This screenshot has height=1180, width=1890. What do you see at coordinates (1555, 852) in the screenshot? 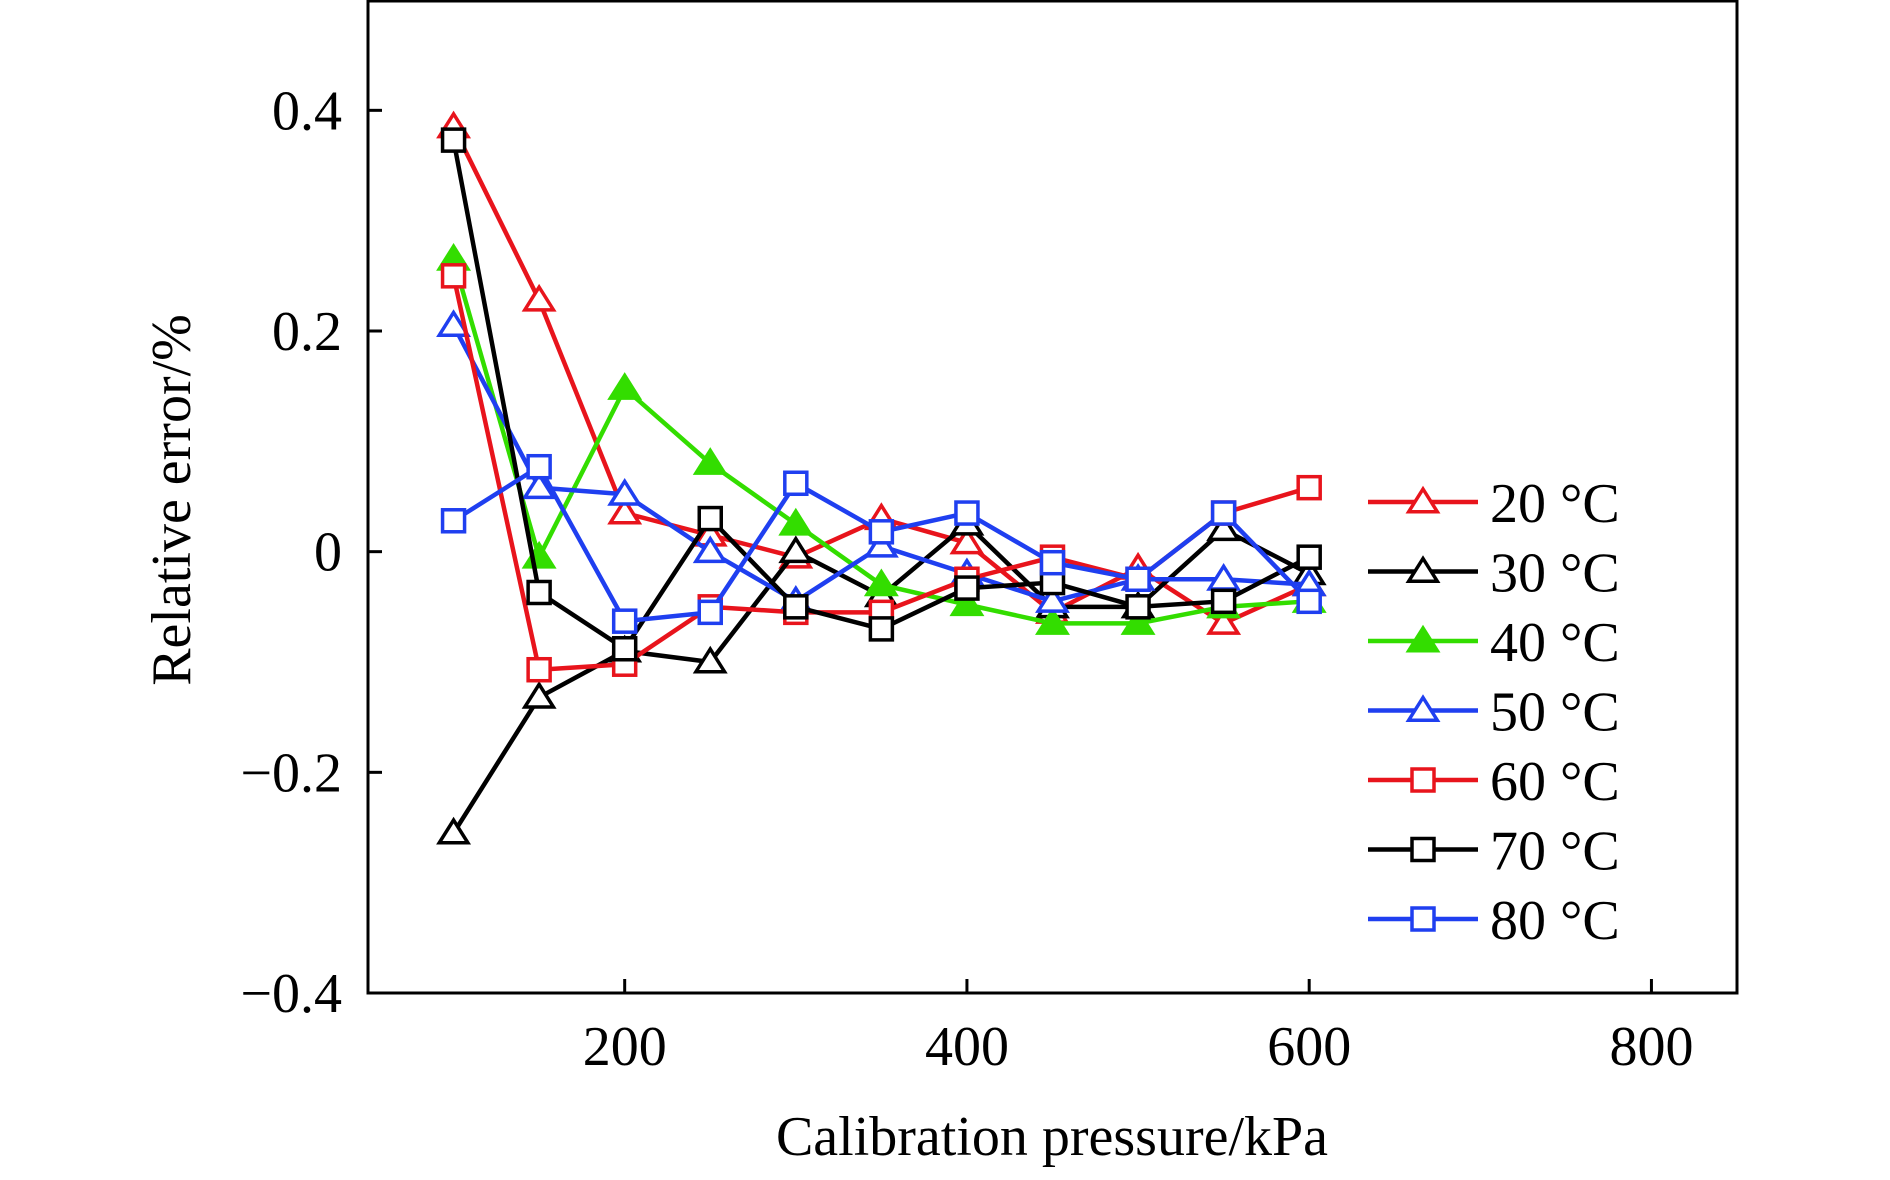
I see `legend-label: 70 °C` at bounding box center [1555, 852].